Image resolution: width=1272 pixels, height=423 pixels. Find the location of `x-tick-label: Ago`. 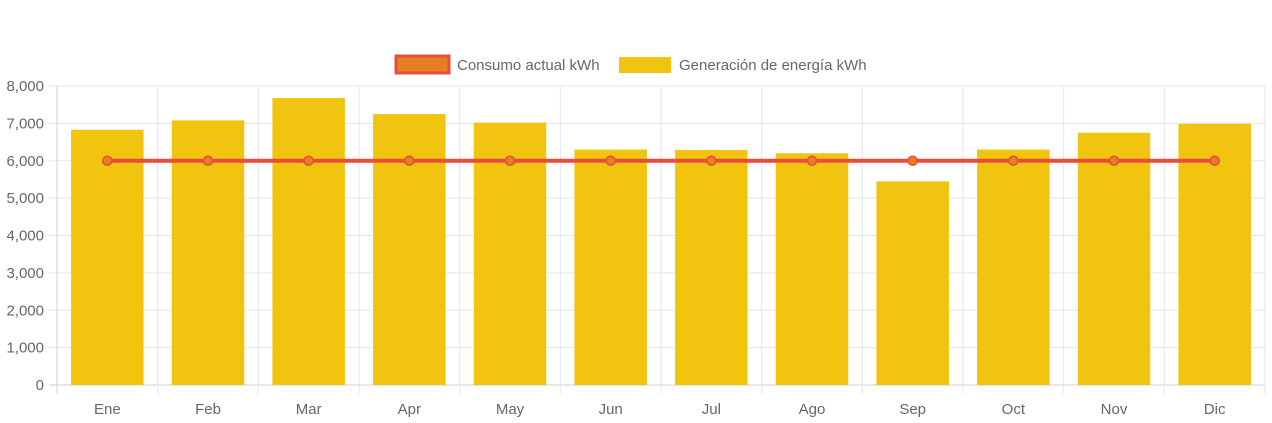

x-tick-label: Ago is located at coordinates (812, 409).